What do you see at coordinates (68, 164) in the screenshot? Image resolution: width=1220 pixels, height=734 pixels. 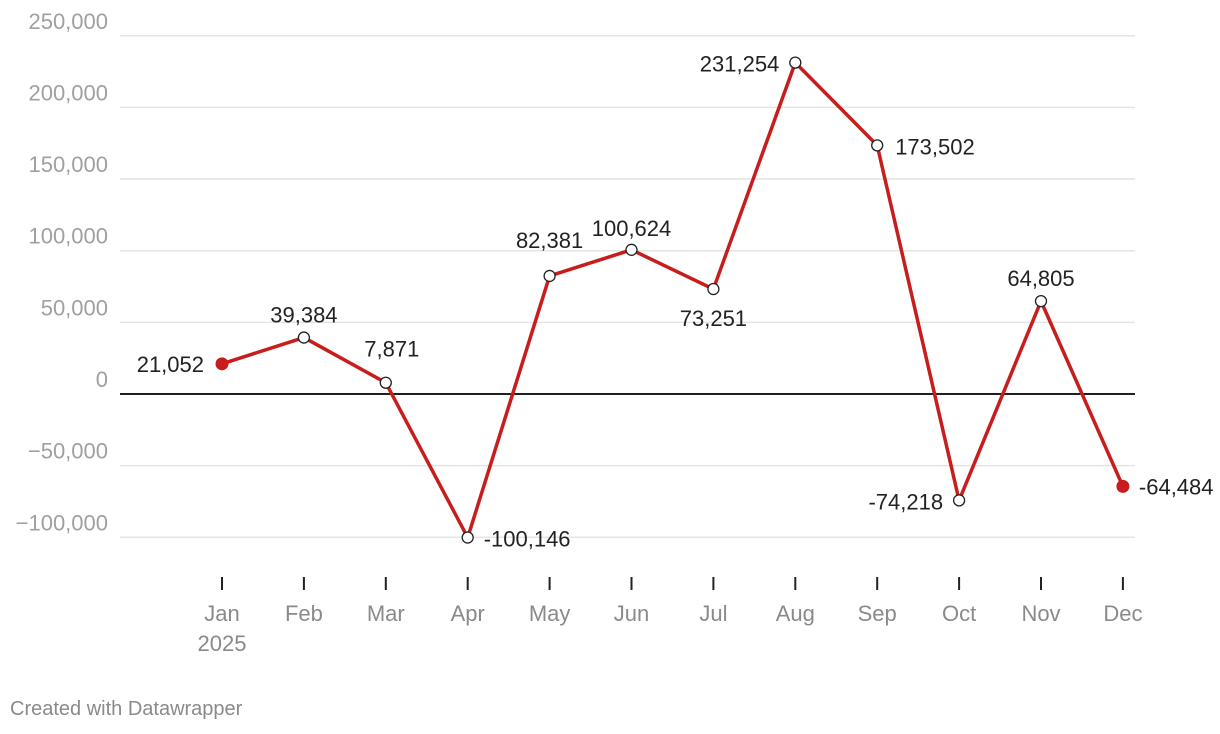 I see `y-tick-label: 150,000` at bounding box center [68, 164].